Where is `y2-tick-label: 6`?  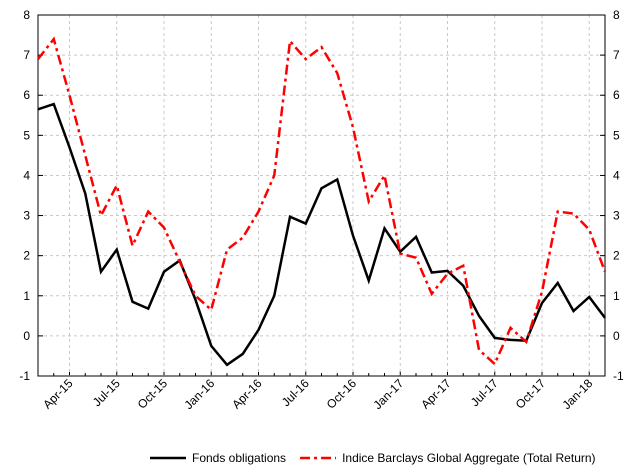
y2-tick-label: 6 is located at coordinates (616, 95).